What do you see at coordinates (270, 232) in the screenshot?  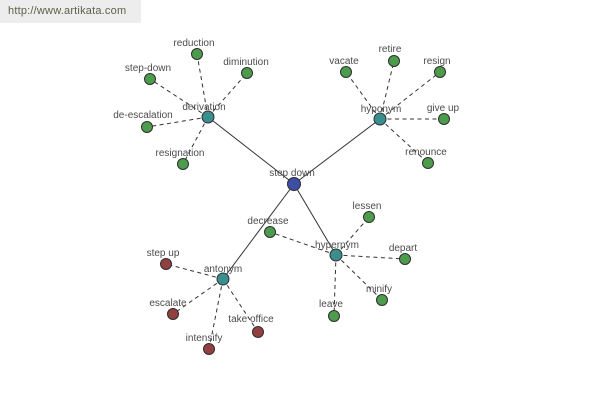 I see `node-green-decrease` at bounding box center [270, 232].